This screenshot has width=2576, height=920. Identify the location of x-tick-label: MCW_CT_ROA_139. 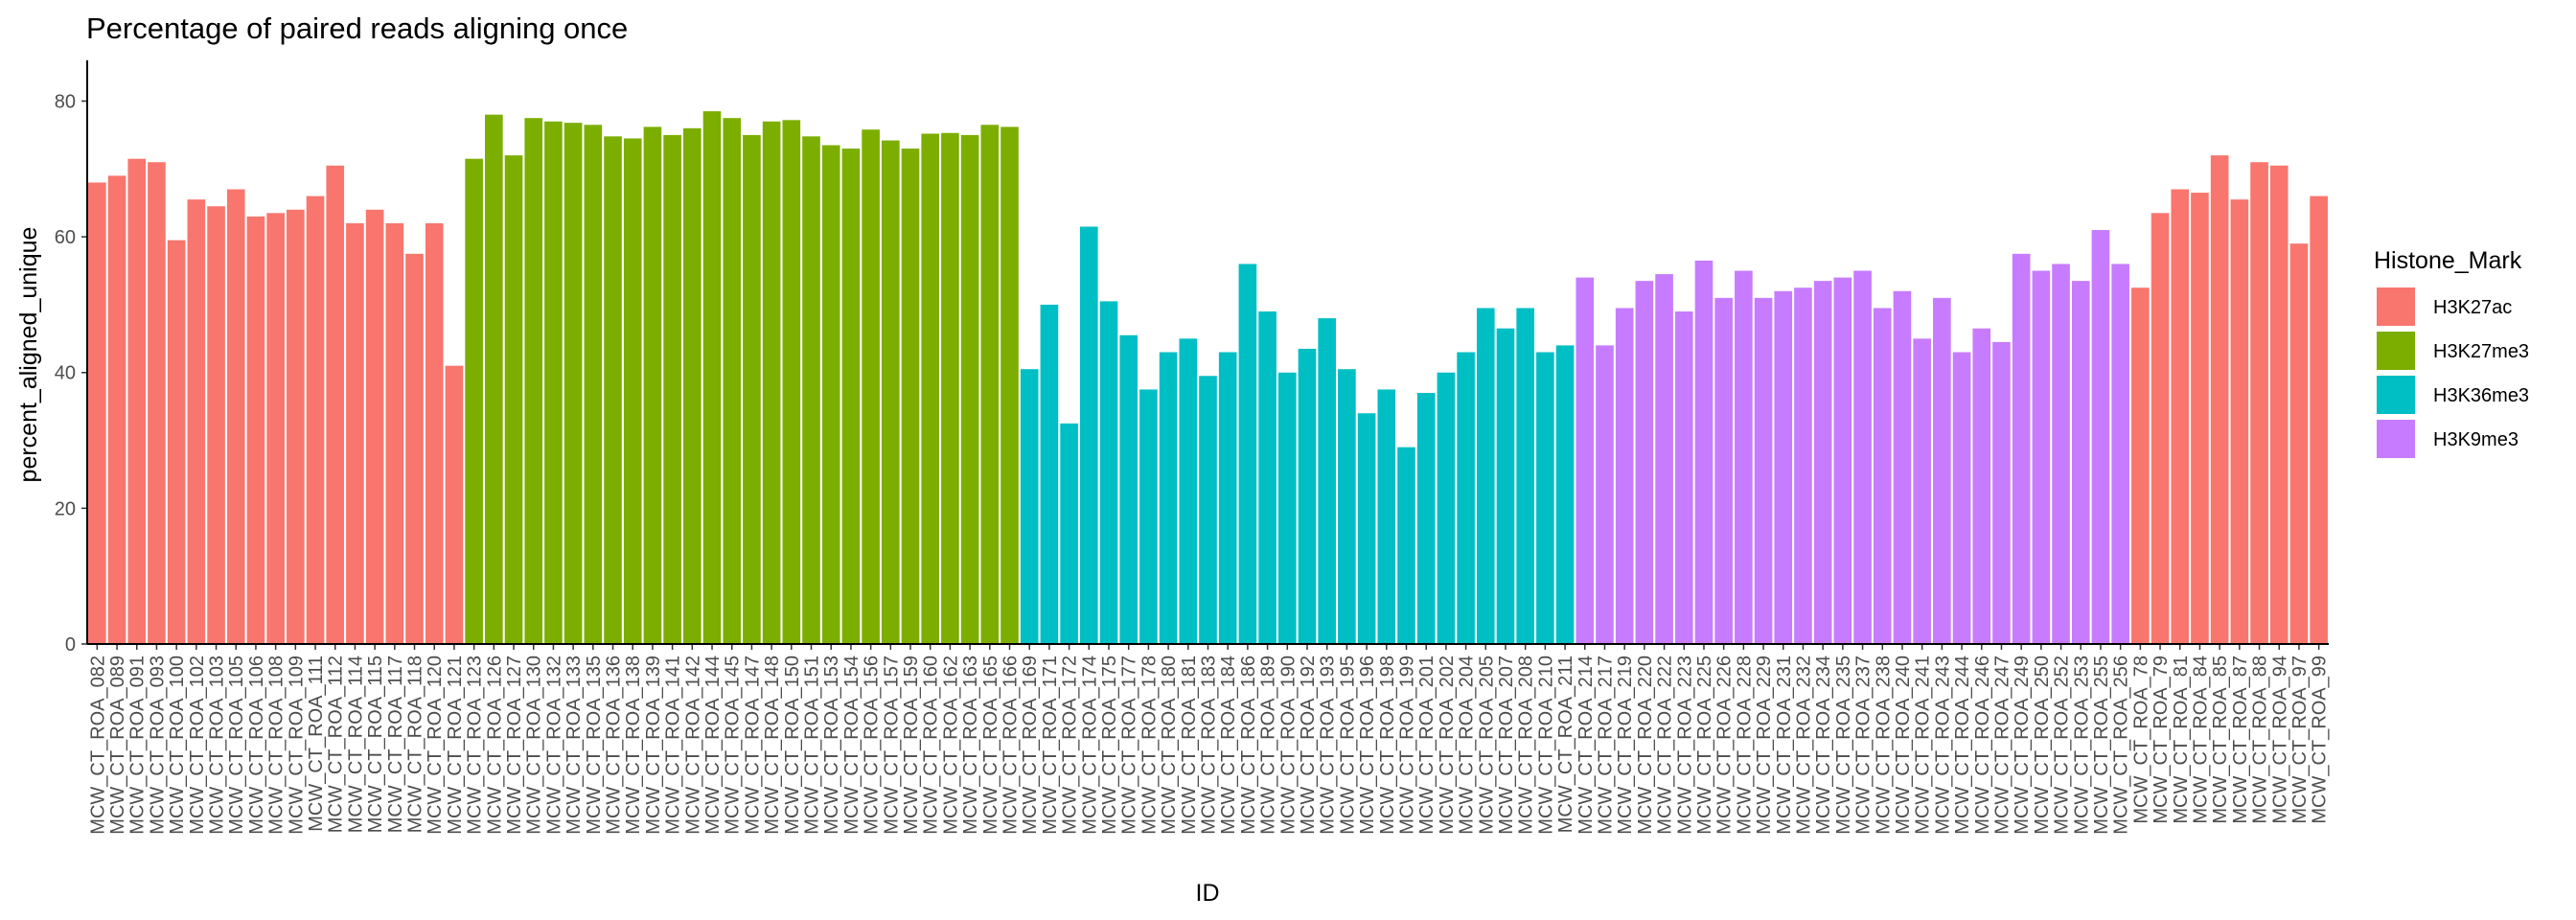
(653, 745).